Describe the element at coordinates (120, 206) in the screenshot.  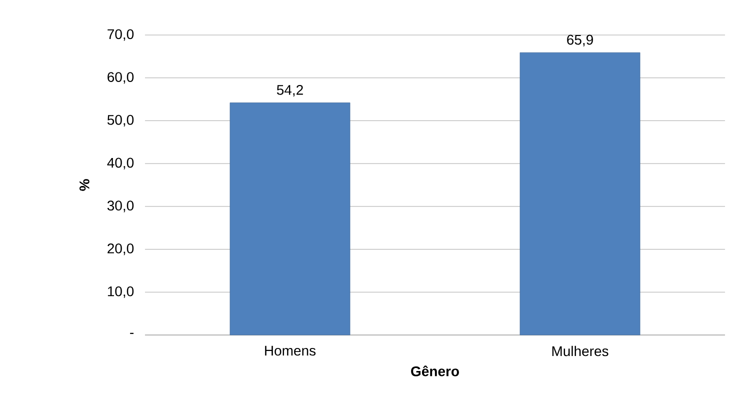
I see `y-tick-label: 30,0` at that location.